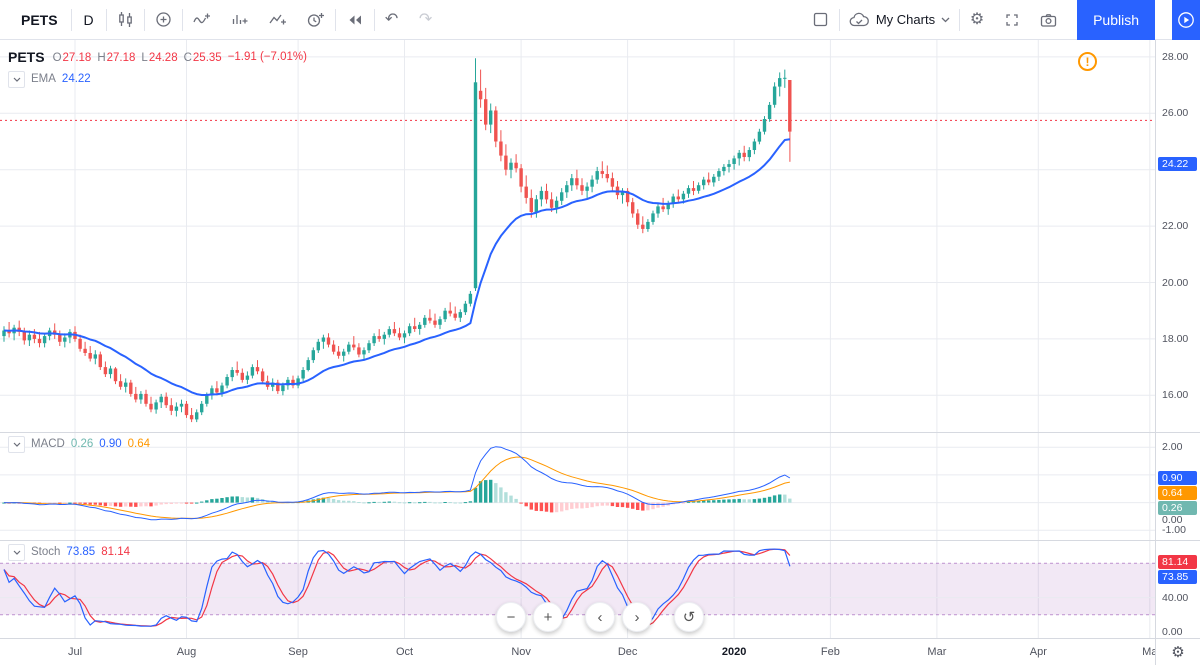 The image size is (1200, 665). I want to click on play-icon, so click(1186, 19).